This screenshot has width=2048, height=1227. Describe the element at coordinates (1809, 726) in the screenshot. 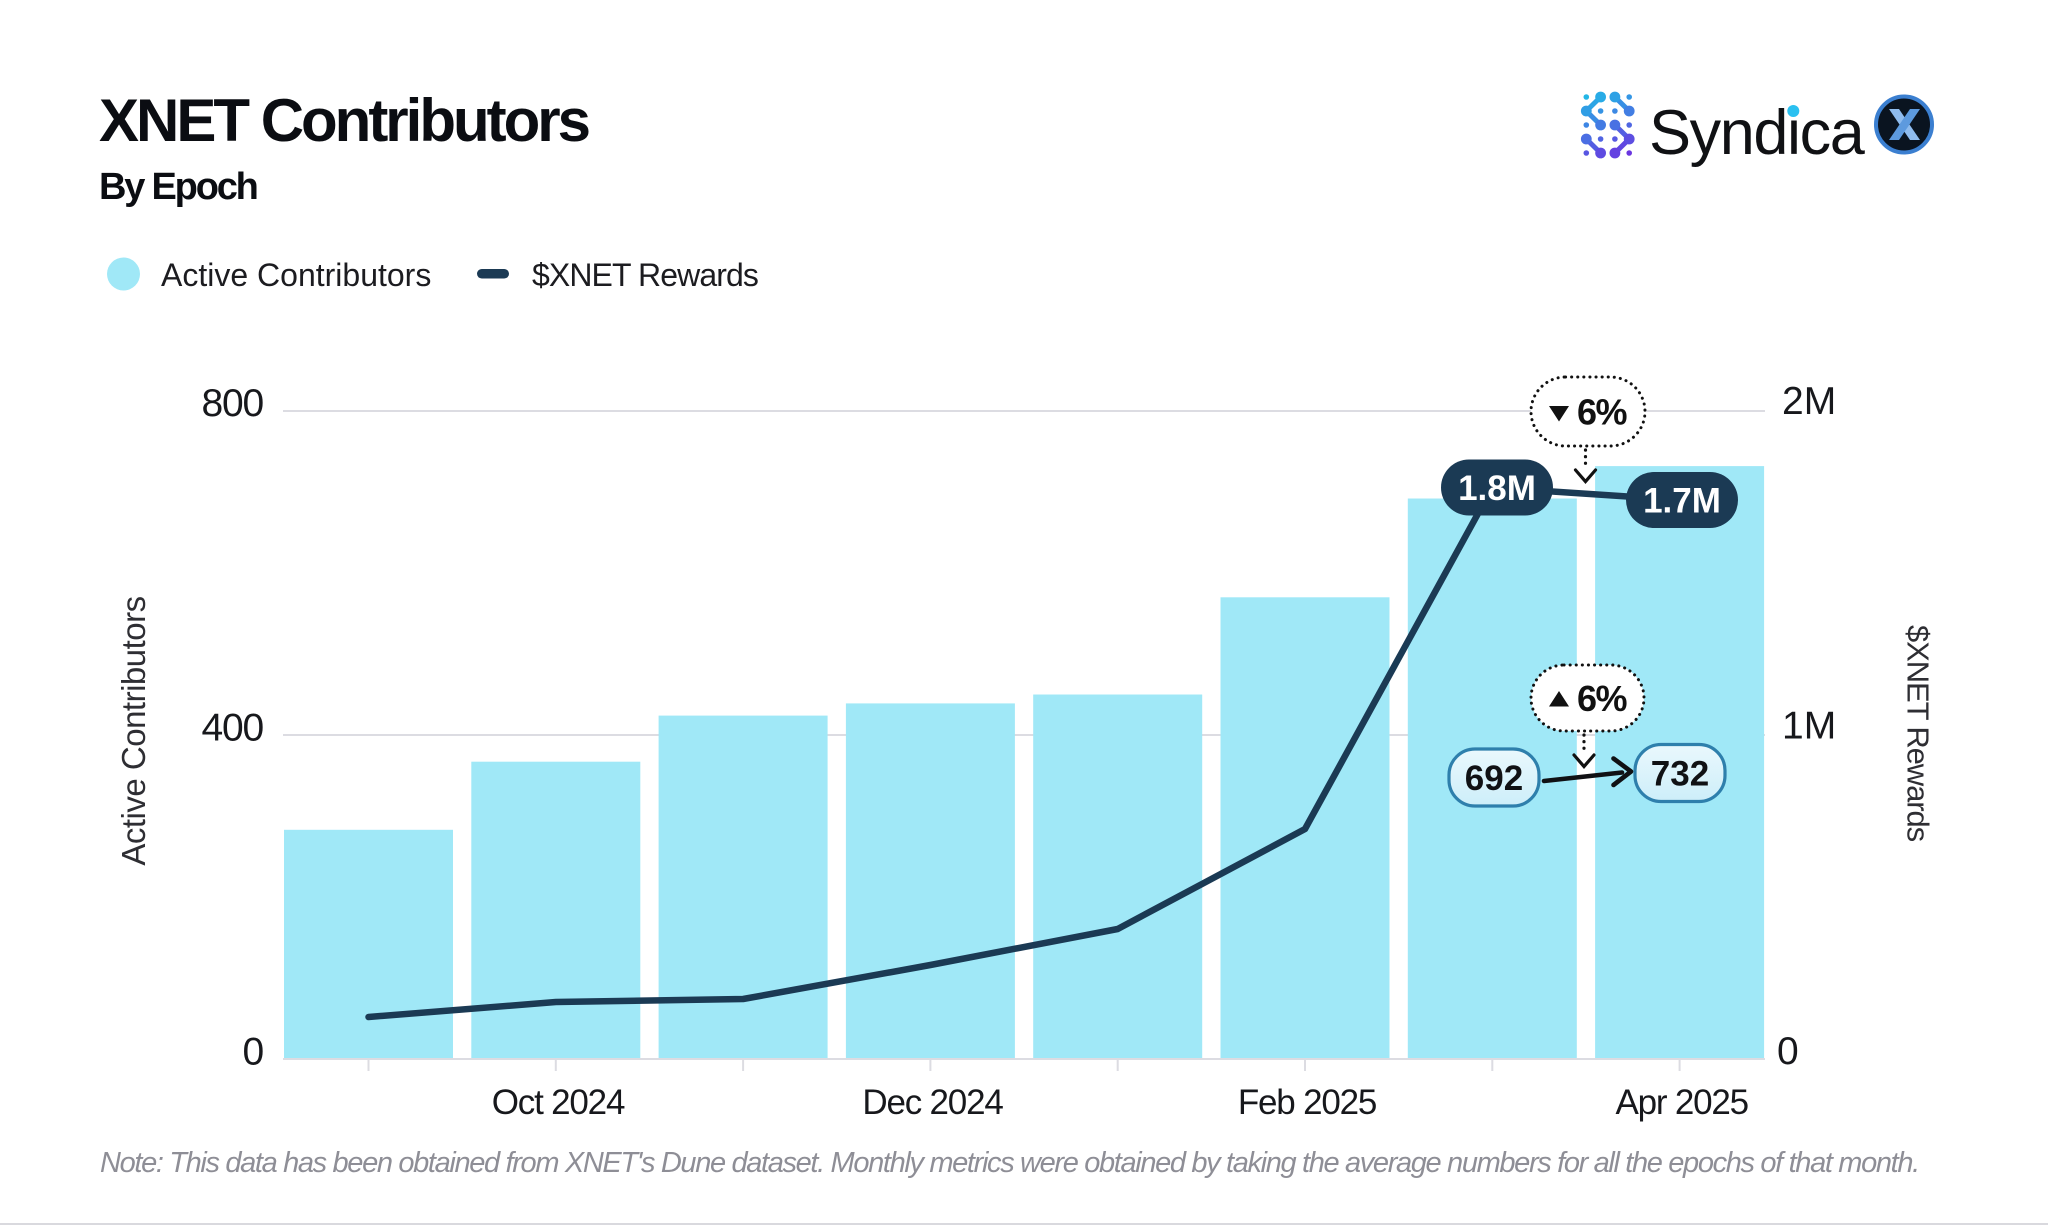

I see `svg-text: 1M` at that location.